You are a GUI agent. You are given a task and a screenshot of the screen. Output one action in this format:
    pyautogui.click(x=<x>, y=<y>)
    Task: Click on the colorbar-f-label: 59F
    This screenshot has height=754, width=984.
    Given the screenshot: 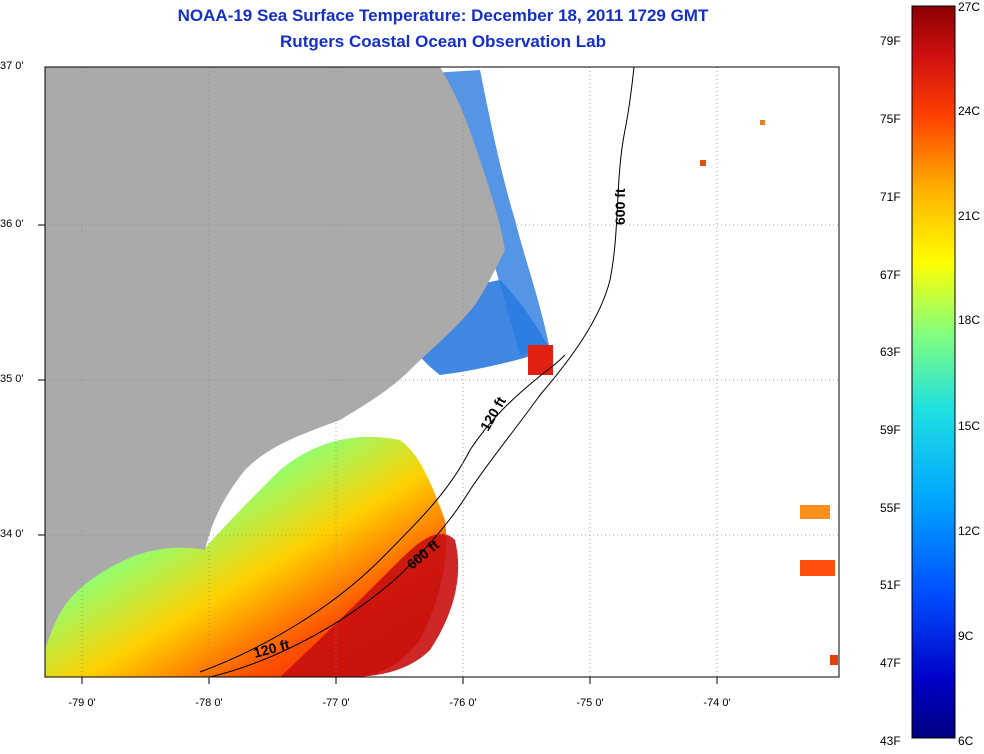 What is the action you would take?
    pyautogui.click(x=890, y=430)
    